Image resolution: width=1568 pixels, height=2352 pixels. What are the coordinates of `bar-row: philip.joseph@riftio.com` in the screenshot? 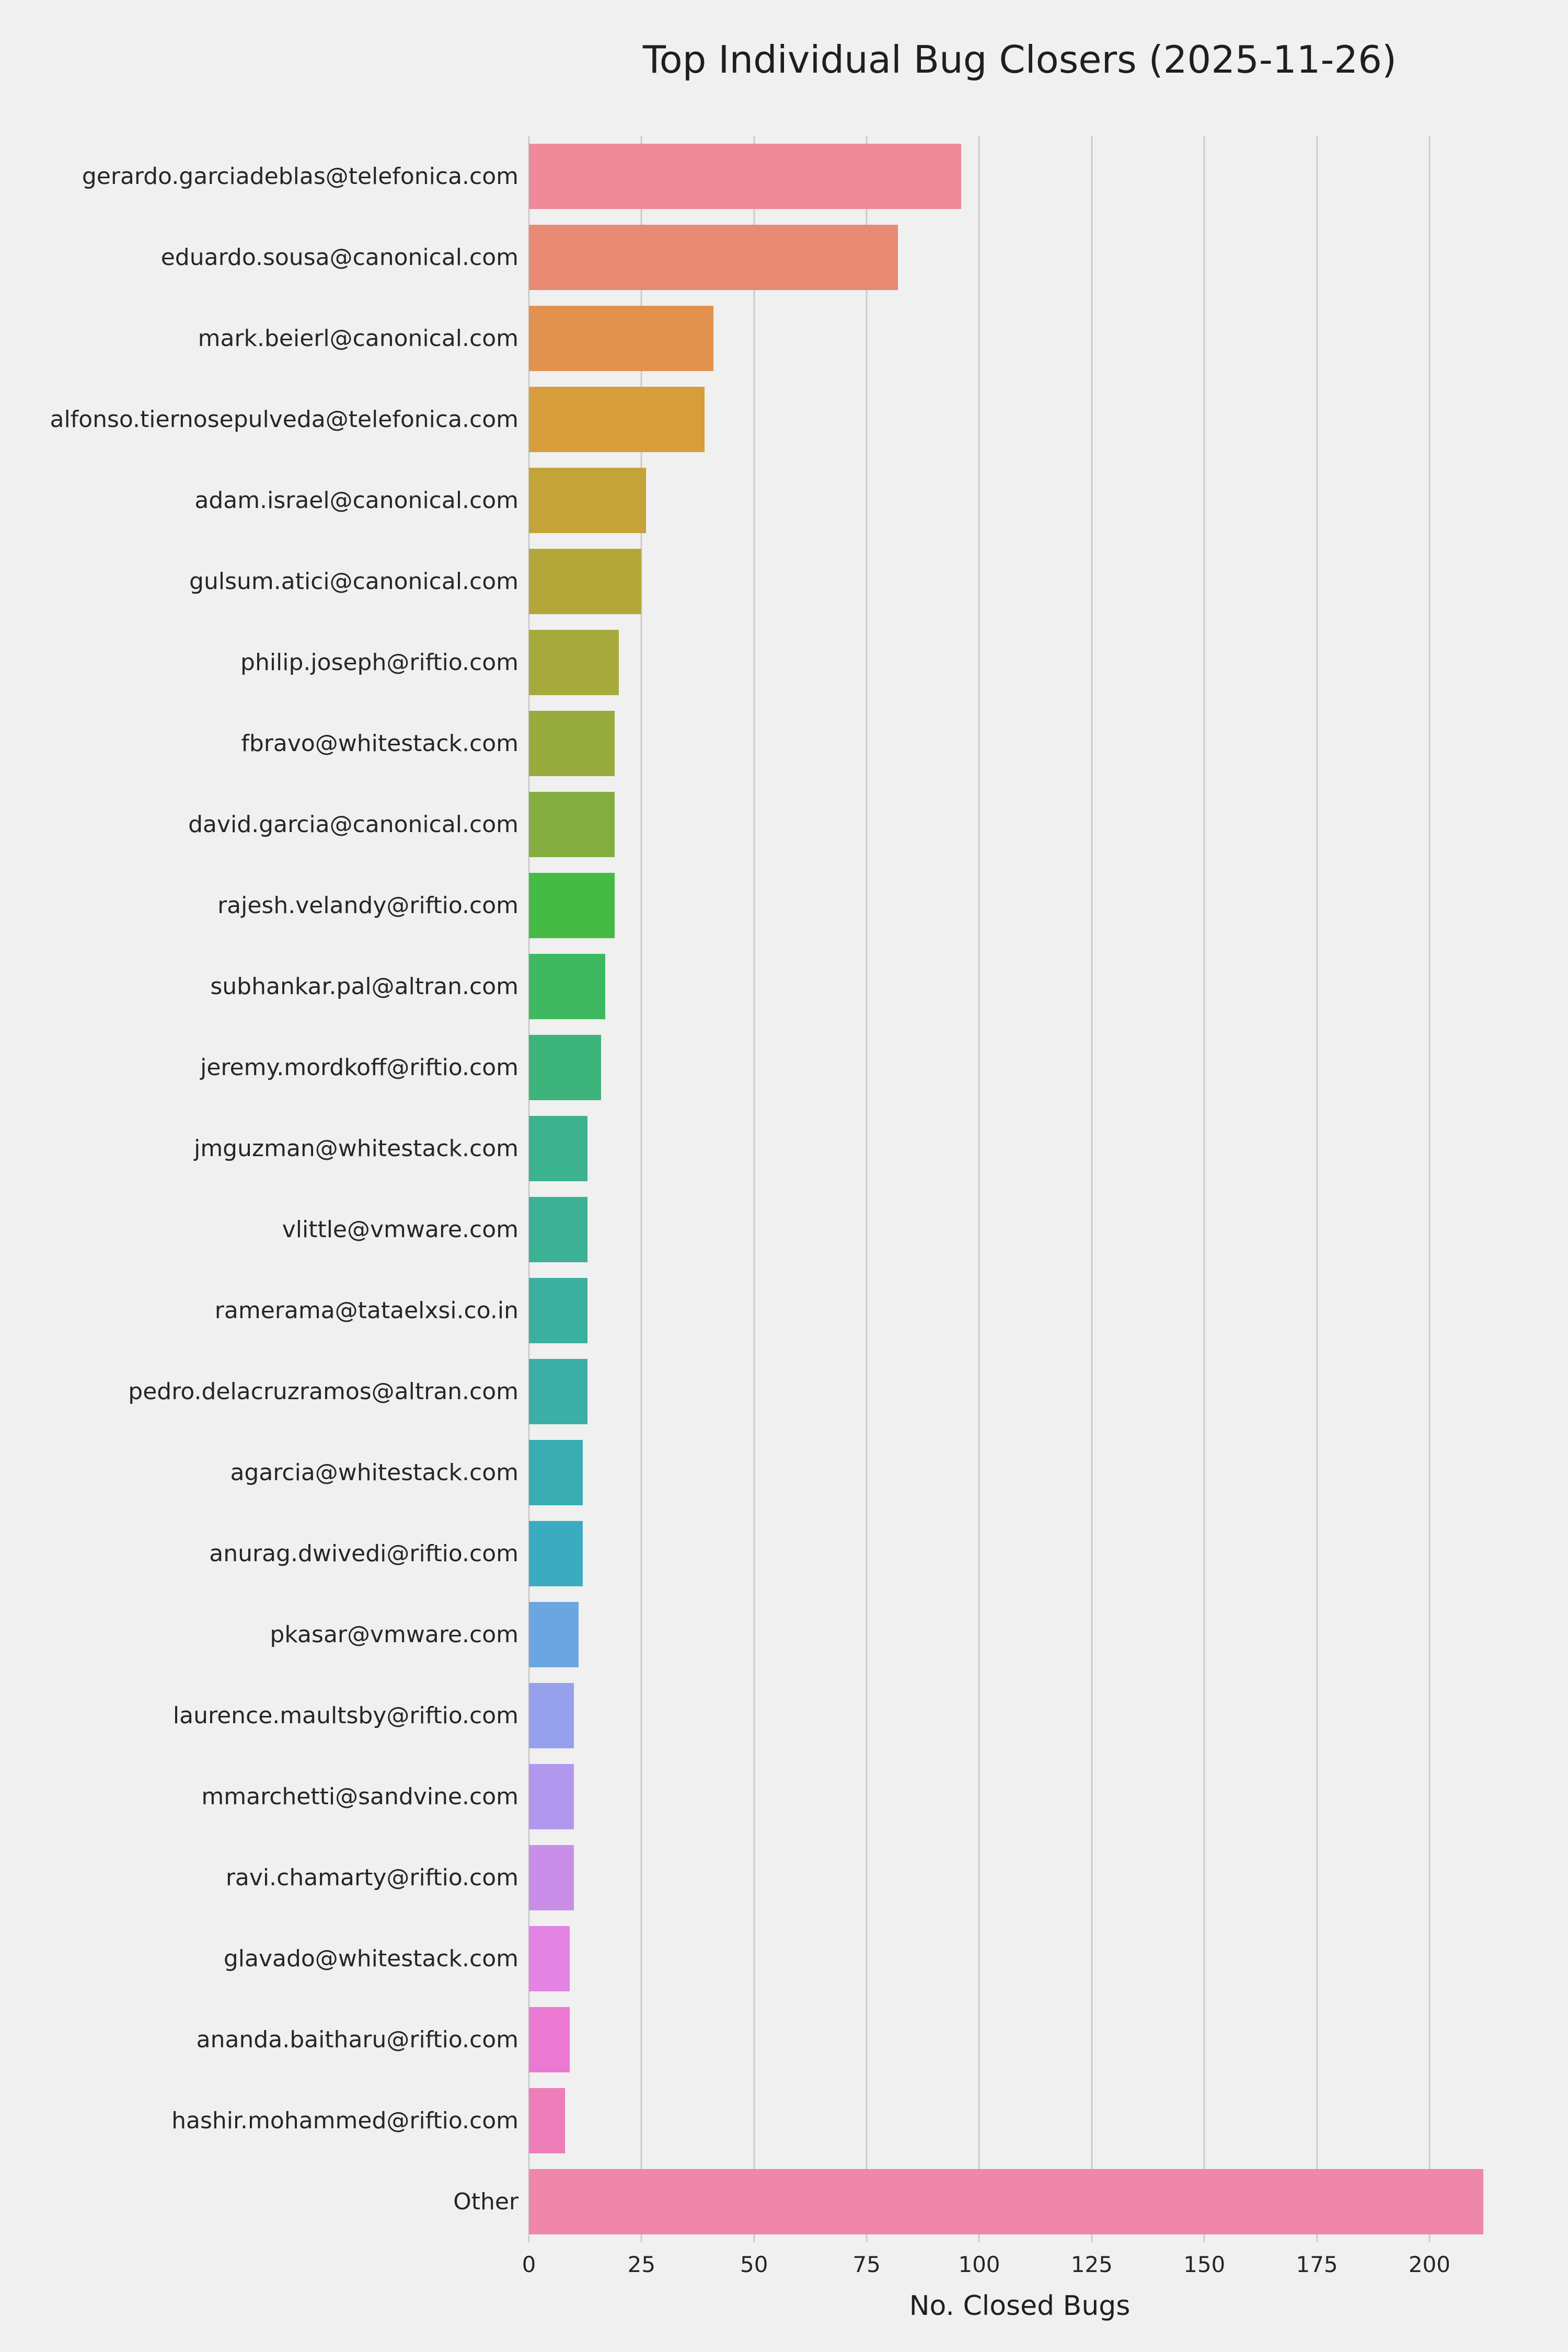 It's located at (755, 662).